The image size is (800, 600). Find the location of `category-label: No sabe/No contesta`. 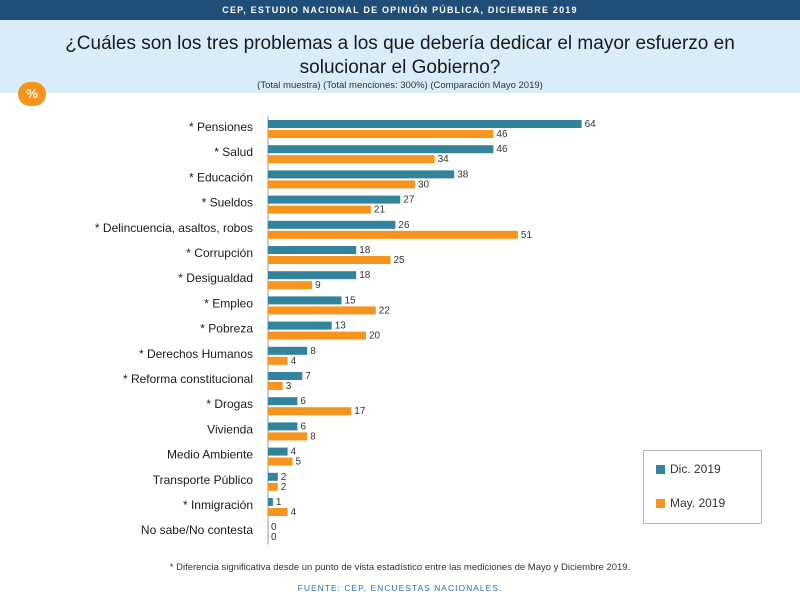

category-label: No sabe/No contesta is located at coordinates (197, 530).